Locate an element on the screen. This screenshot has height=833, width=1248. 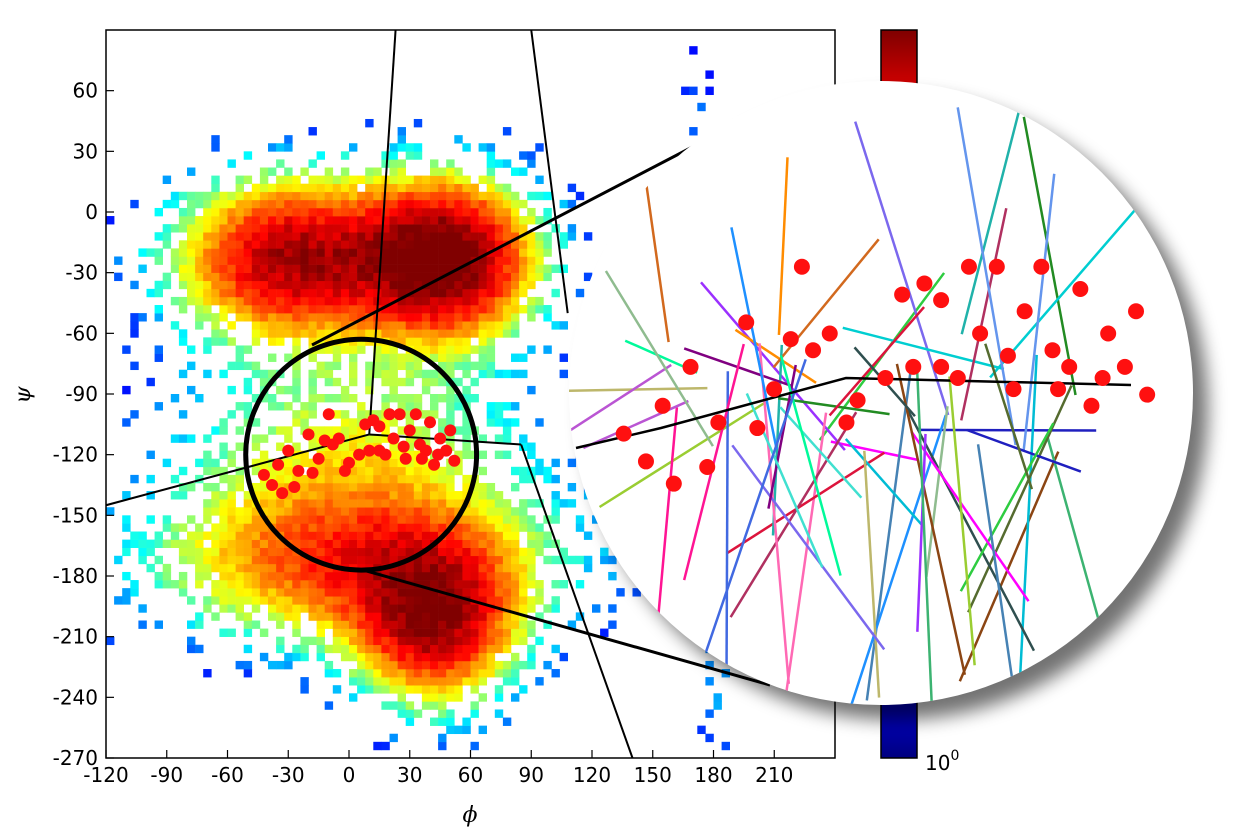
highlight-circle is located at coordinates (361, 454).